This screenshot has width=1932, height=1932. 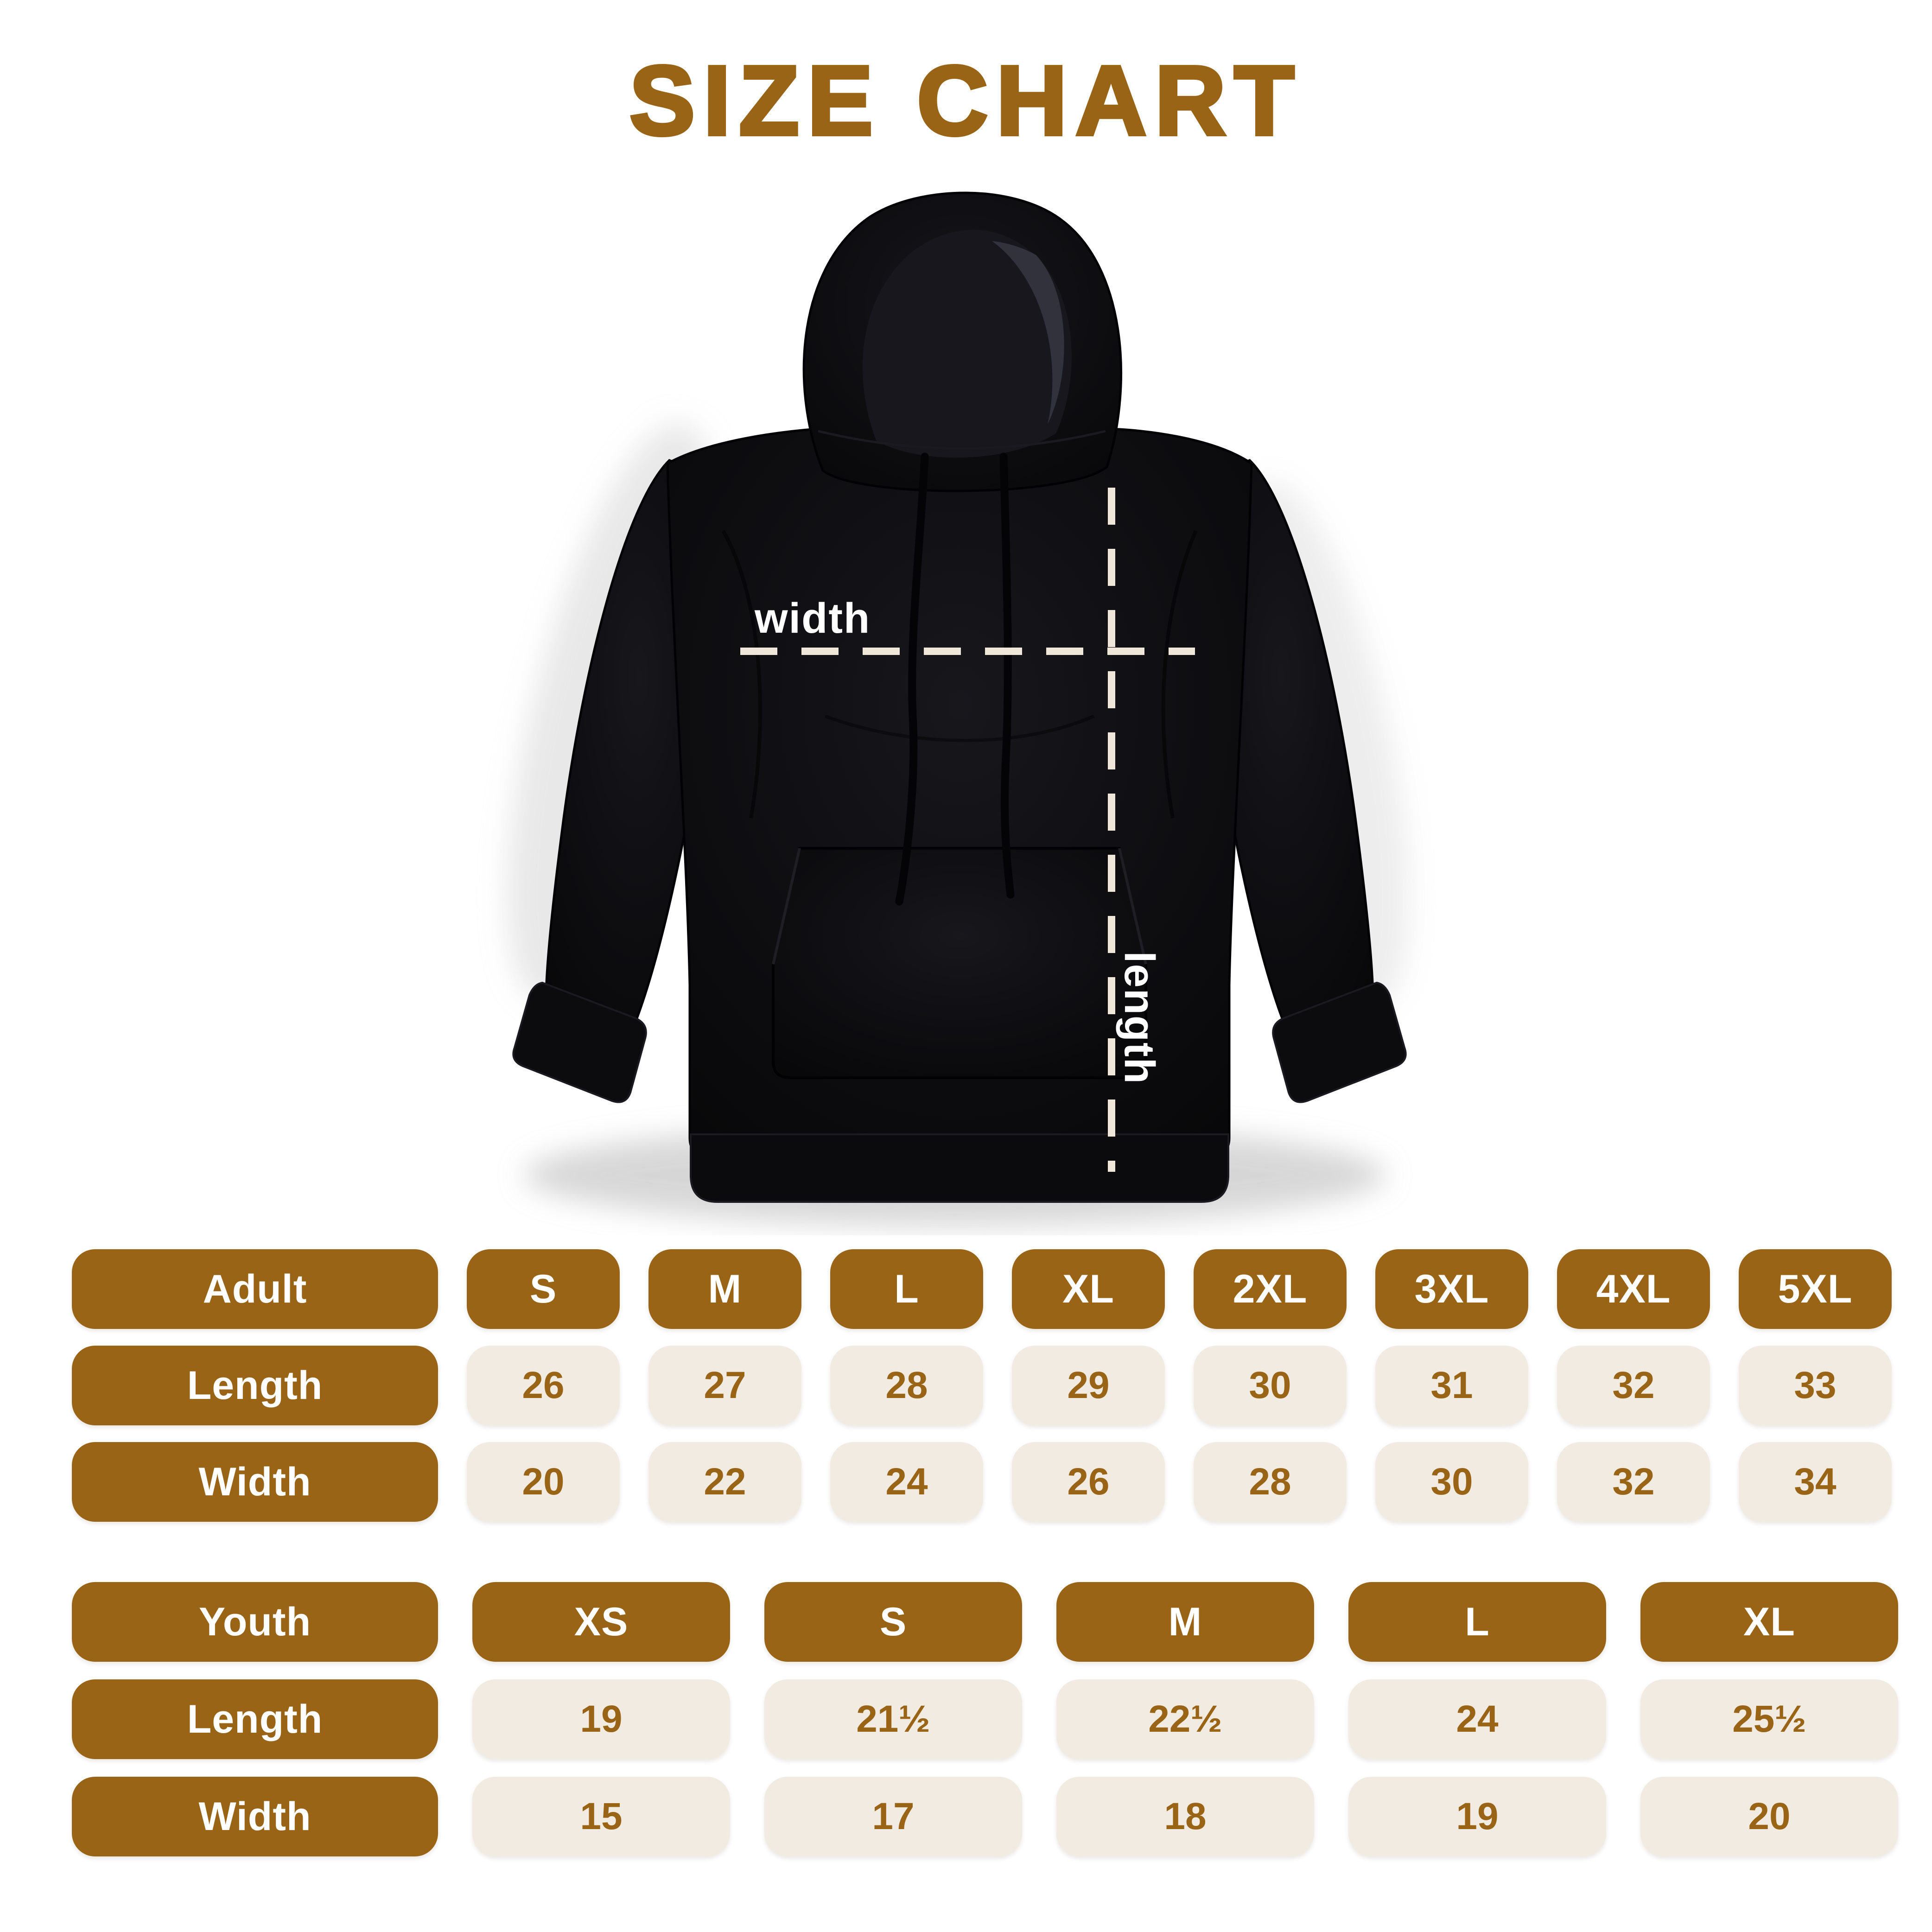 I want to click on youth-width-value: 18, so click(x=1185, y=1816).